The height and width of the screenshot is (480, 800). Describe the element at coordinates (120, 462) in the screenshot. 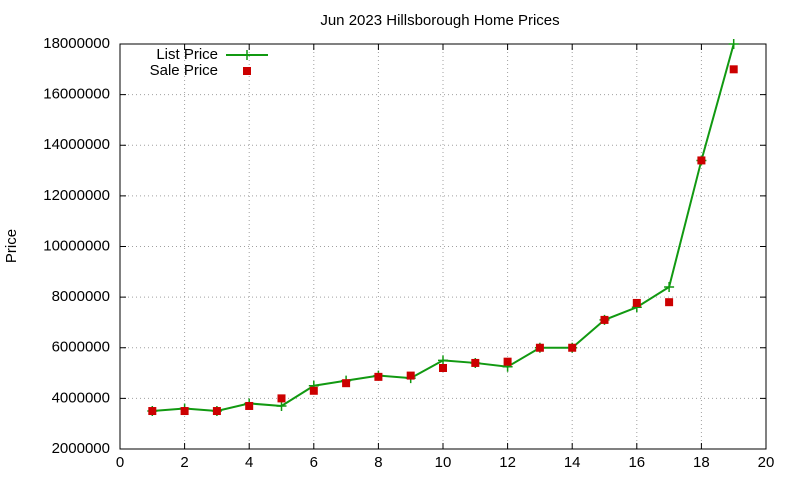

I see `x-tick-label: 0` at that location.